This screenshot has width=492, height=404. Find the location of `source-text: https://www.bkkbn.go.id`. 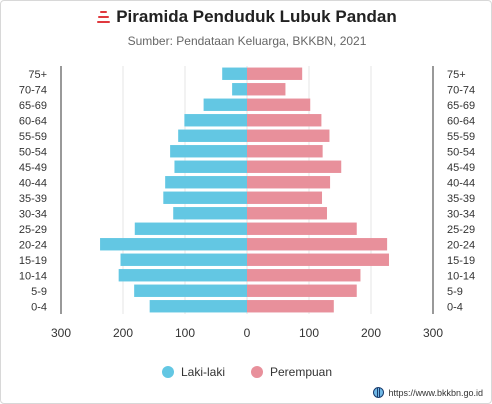

source-text: https://www.bkkbn.go.id is located at coordinates (435, 392).